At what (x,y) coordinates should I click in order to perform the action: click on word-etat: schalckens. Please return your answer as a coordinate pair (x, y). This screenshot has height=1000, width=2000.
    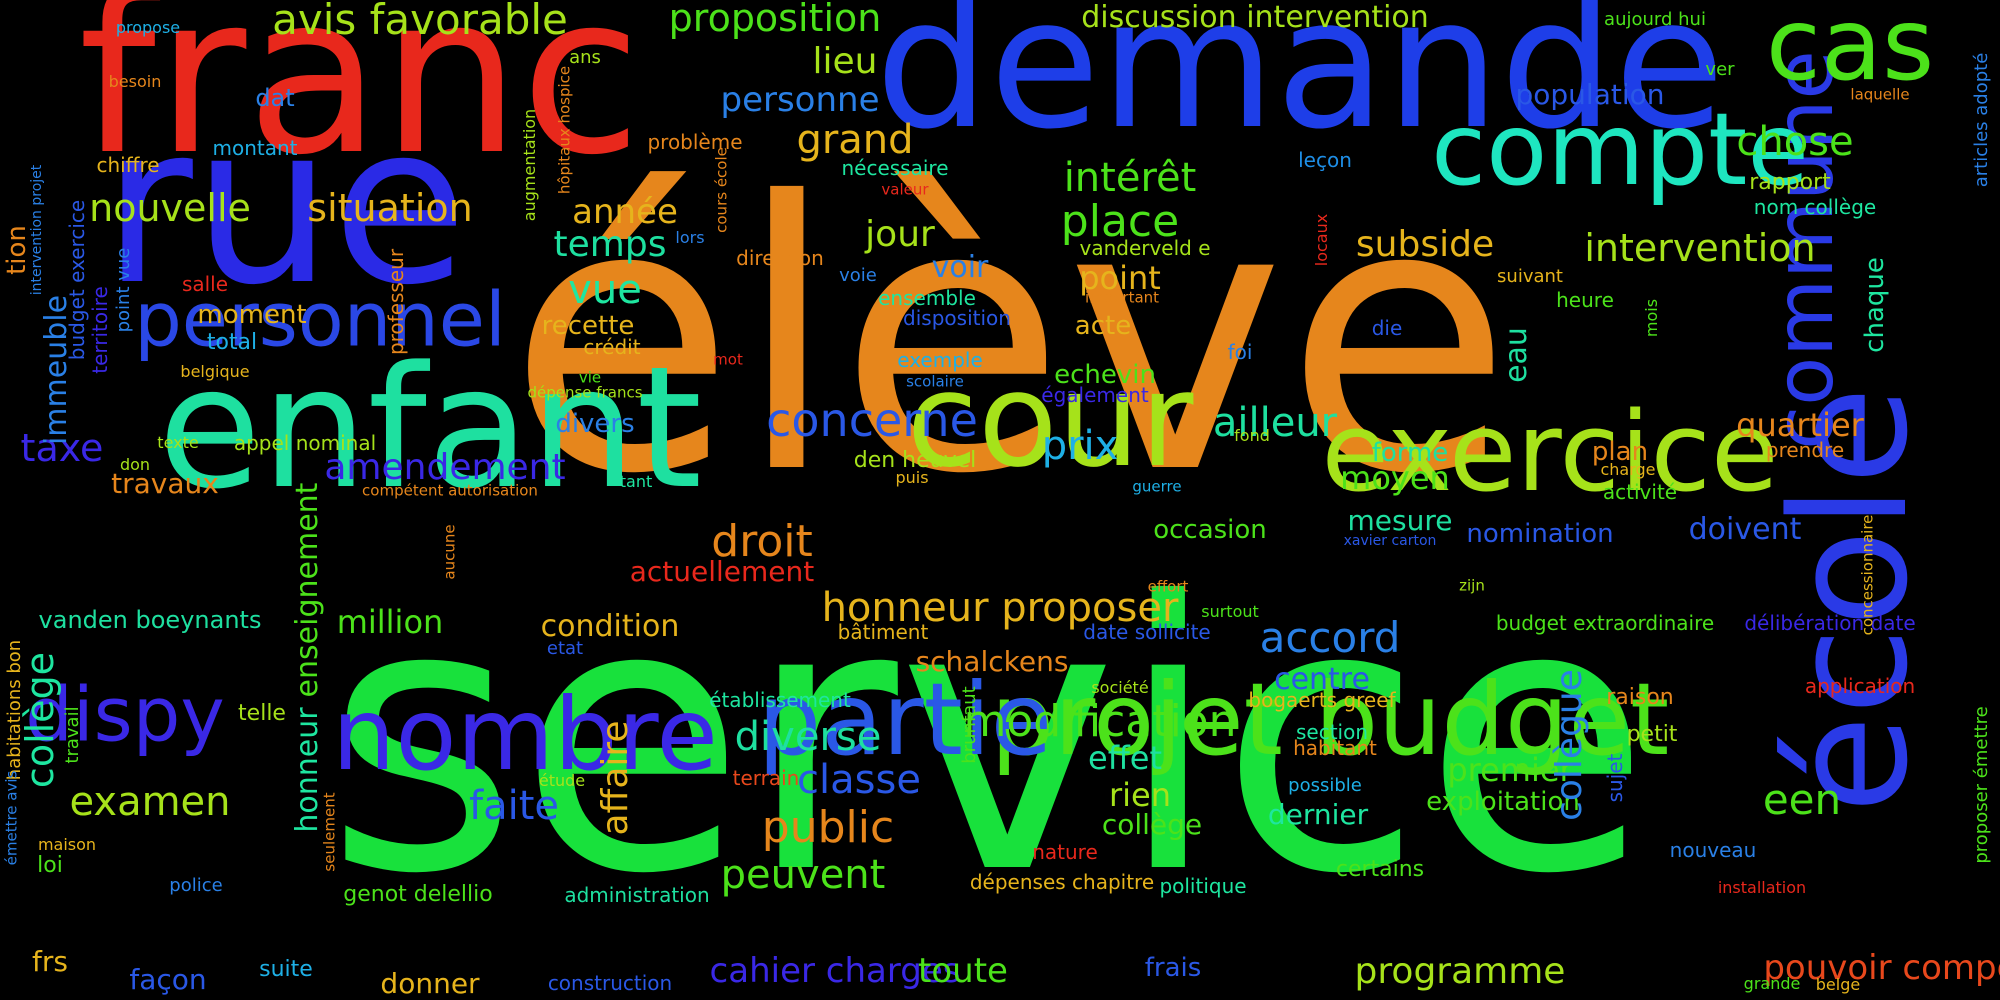
    Looking at the image, I should click on (992, 661).